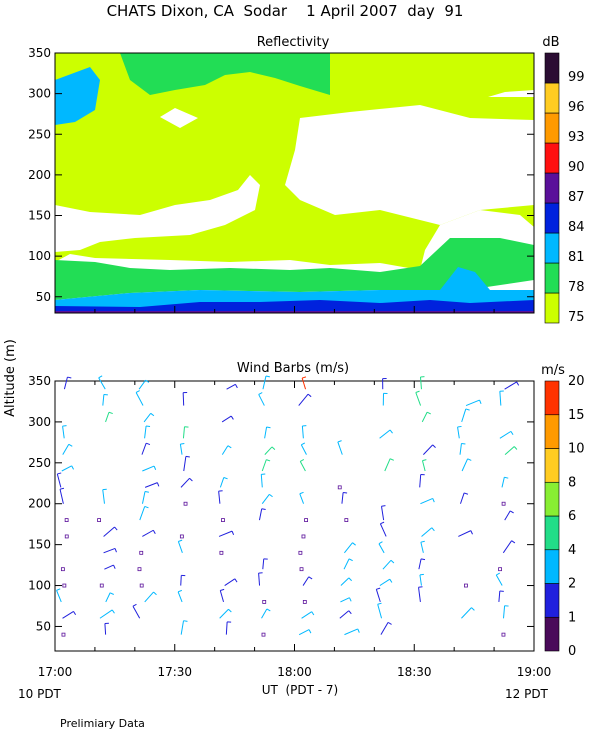  What do you see at coordinates (414, 672) in the screenshot?
I see `wind-x-tick-label: 18:30` at bounding box center [414, 672].